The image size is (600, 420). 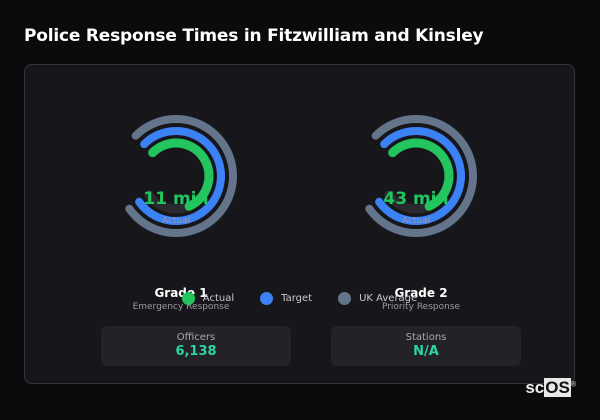 What do you see at coordinates (573, 385) in the screenshot?
I see `registered-mark: ®` at bounding box center [573, 385].